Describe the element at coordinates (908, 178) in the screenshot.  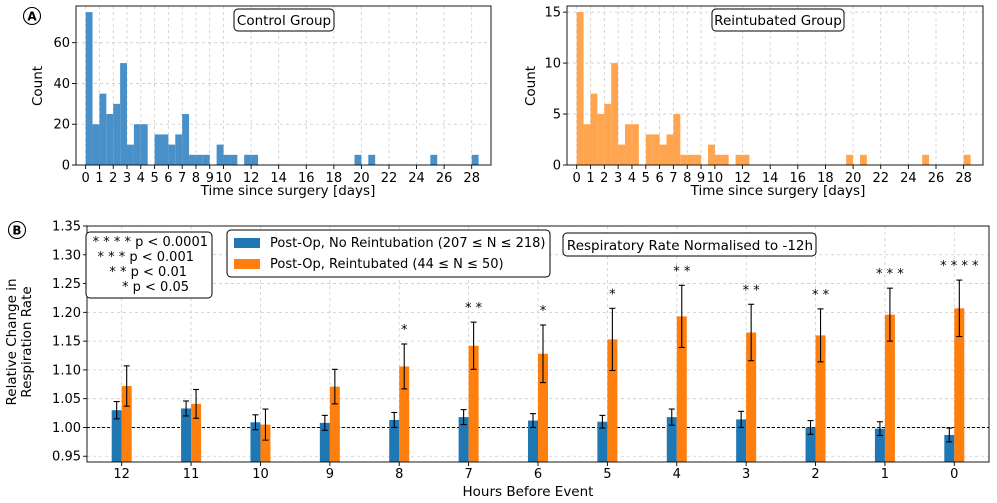
I see `reintubated-x-tick-label: 24` at that location.